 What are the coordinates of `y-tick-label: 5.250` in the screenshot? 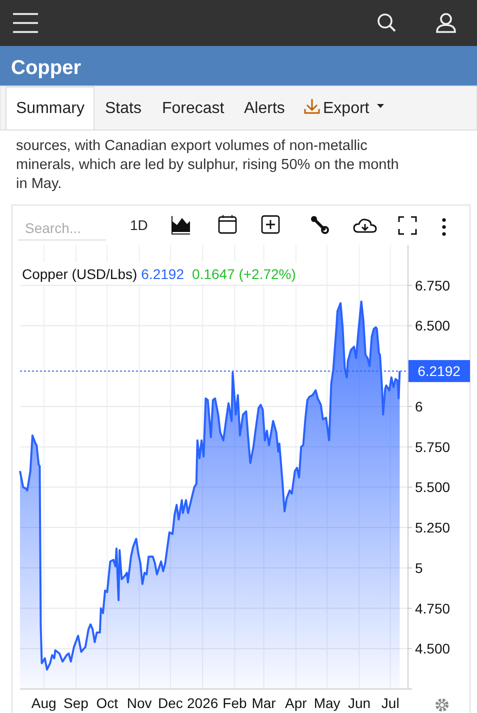 It's located at (432, 528).